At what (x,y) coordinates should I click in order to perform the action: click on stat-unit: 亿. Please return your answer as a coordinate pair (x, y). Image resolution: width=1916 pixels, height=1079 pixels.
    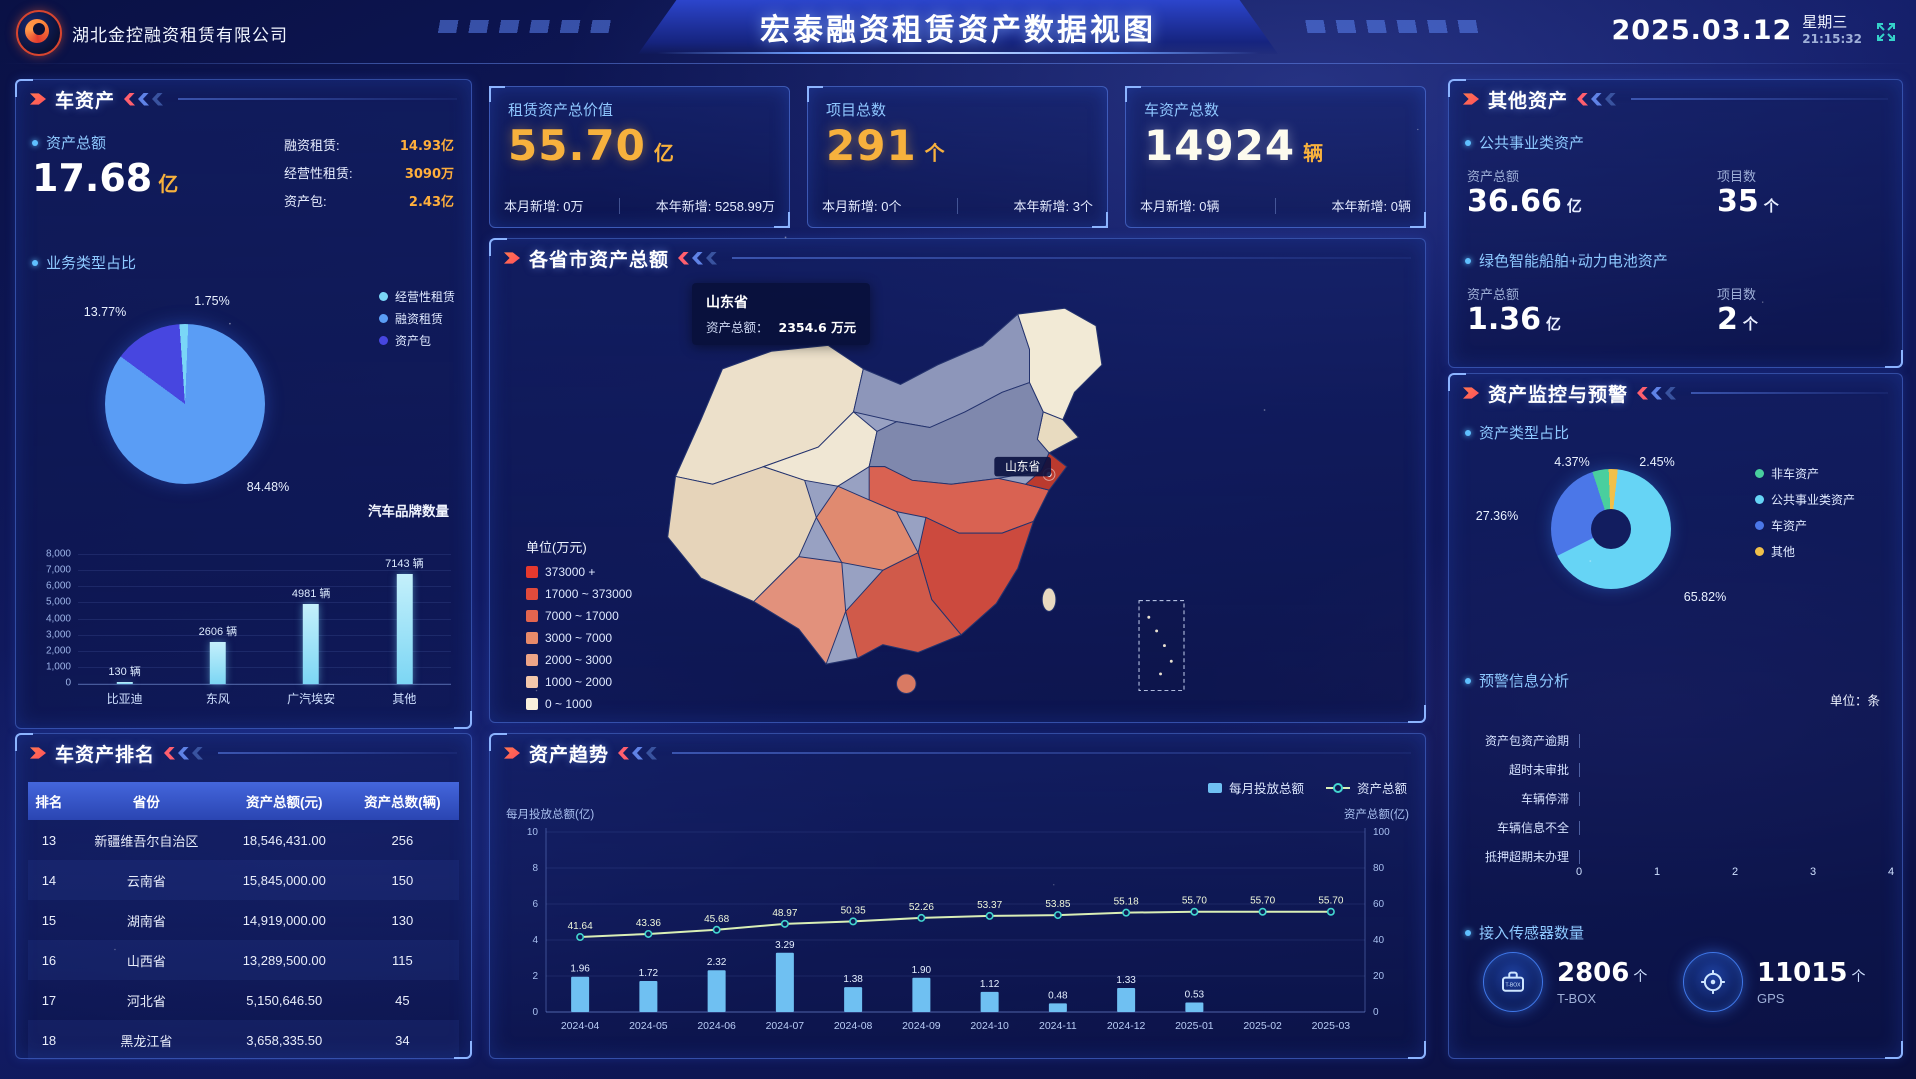
    Looking at the image, I should click on (663, 154).